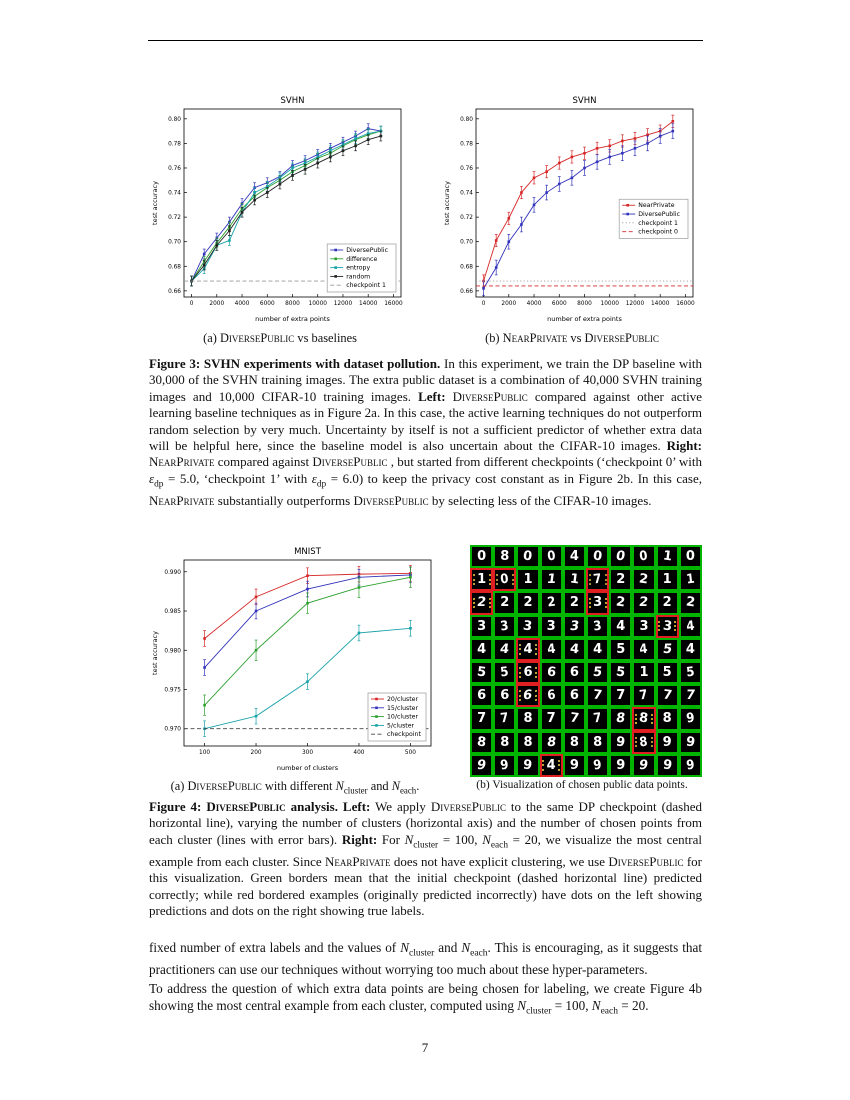  What do you see at coordinates (358, 268) in the screenshot?
I see `svg-text: entropy` at bounding box center [358, 268].